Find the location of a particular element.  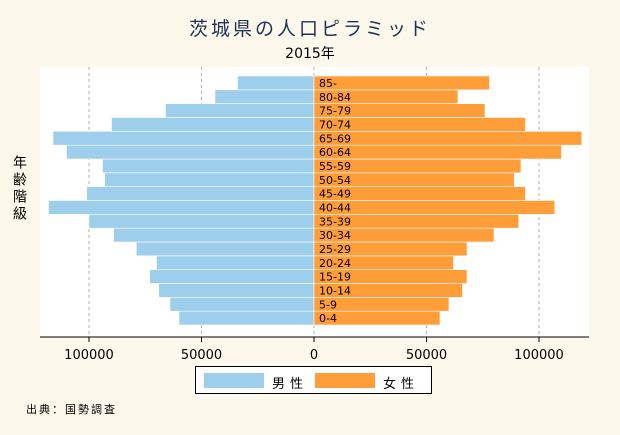

age-label-0-4: 0-4 is located at coordinates (328, 318).